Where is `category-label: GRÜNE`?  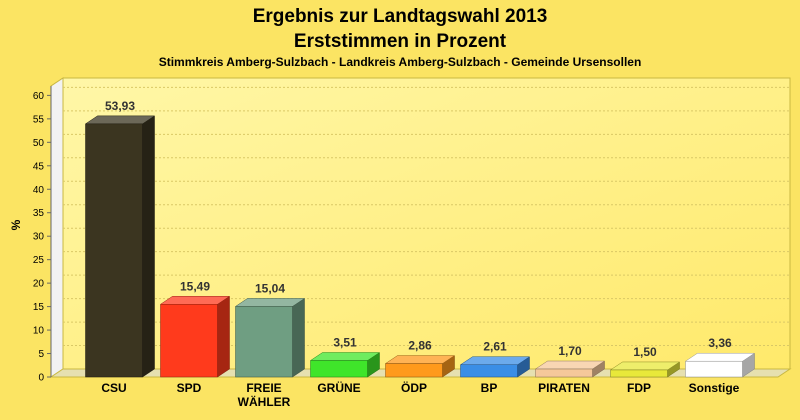
category-label: GRÜNE is located at coordinates (338, 387).